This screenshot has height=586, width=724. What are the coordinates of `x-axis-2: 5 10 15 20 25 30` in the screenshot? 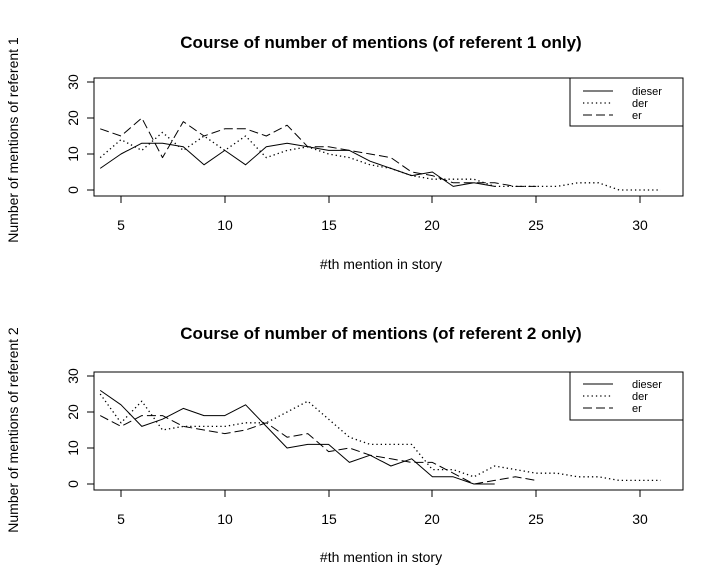 It's located at (382, 508).